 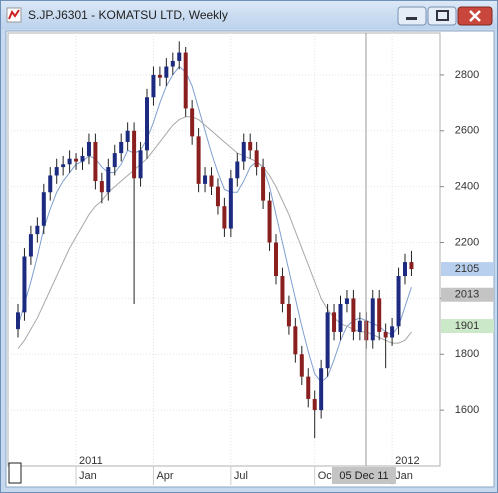 I want to click on y-tick-label: 2800, so click(x=467, y=75).